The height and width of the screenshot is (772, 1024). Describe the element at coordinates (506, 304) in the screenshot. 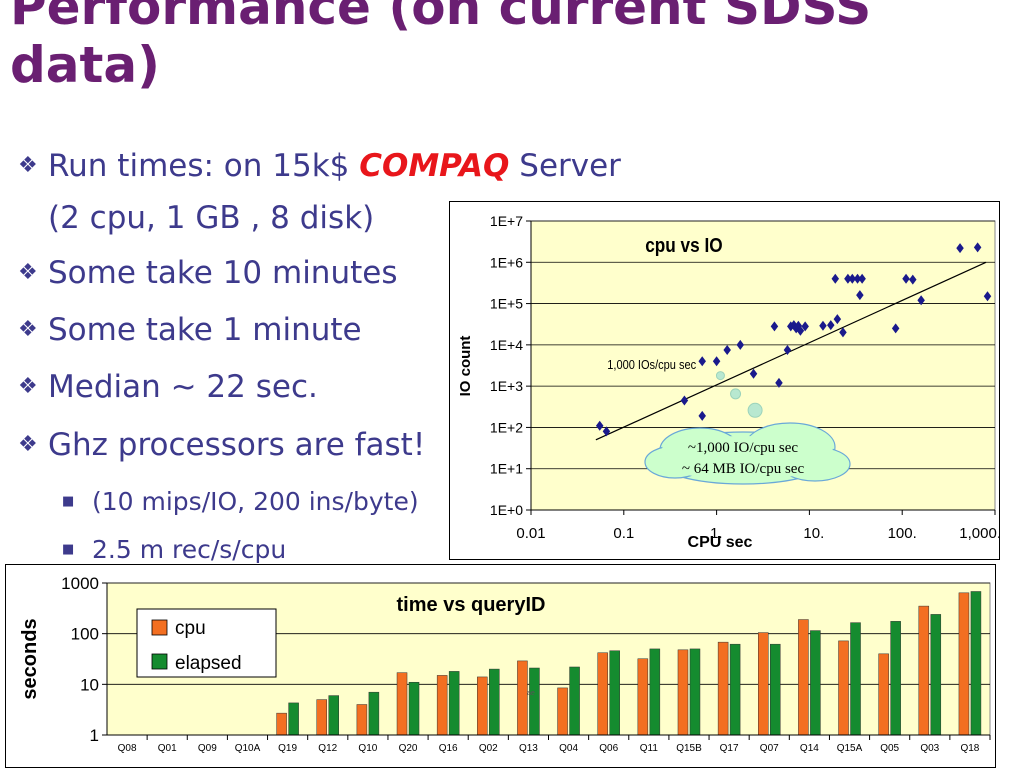

I see `y-tick-label: 1E+5` at that location.